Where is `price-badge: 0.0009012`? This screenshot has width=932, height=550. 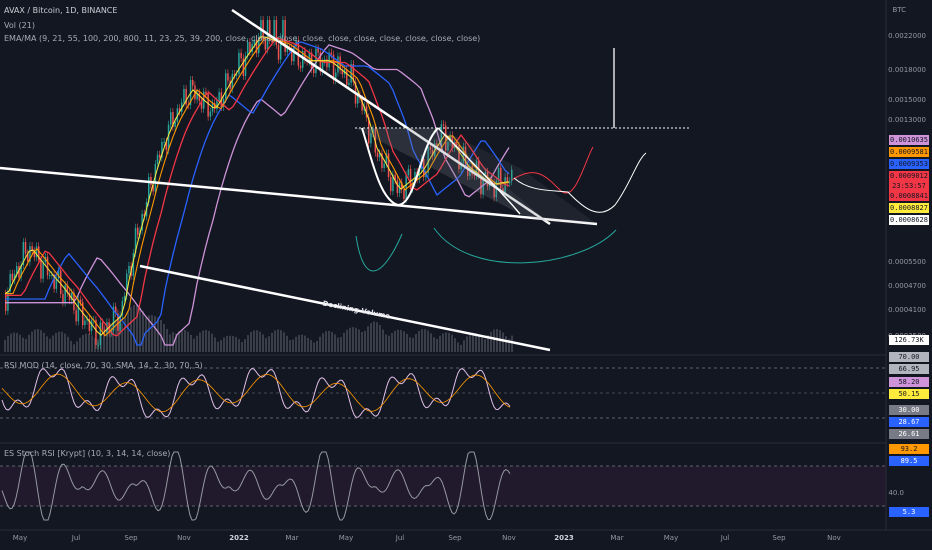
price-badge: 0.0009012 is located at coordinates (909, 176).